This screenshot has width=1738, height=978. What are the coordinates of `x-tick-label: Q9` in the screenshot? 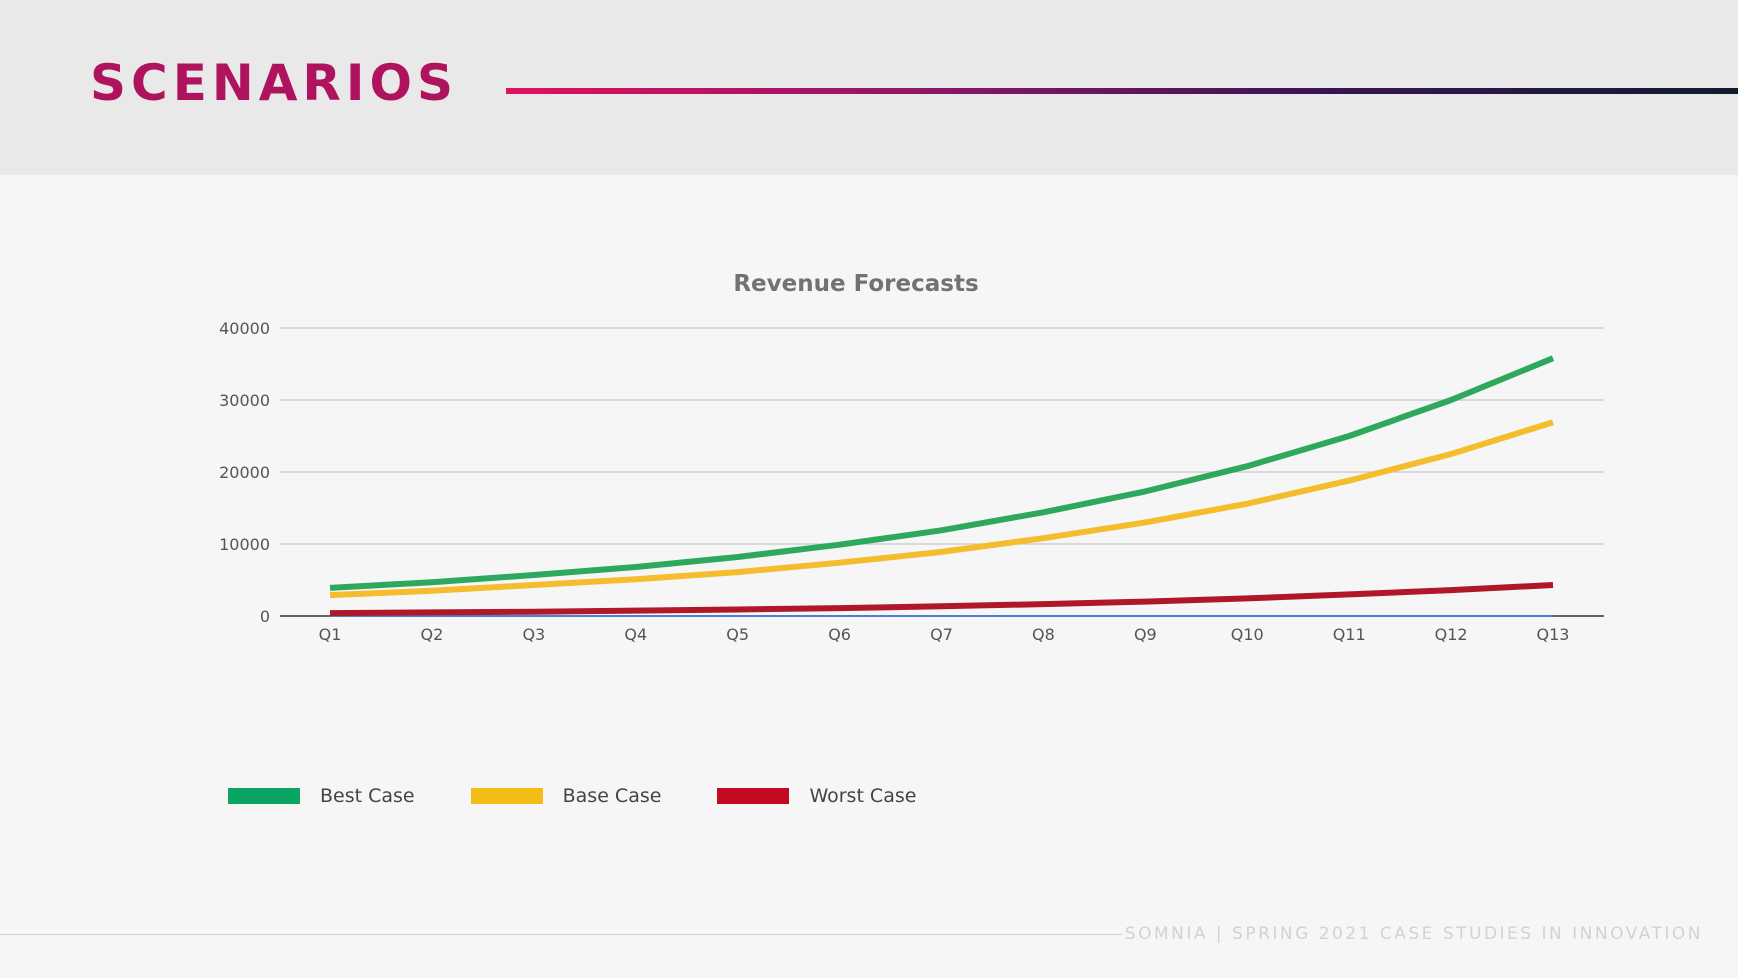 It's located at (1145, 634).